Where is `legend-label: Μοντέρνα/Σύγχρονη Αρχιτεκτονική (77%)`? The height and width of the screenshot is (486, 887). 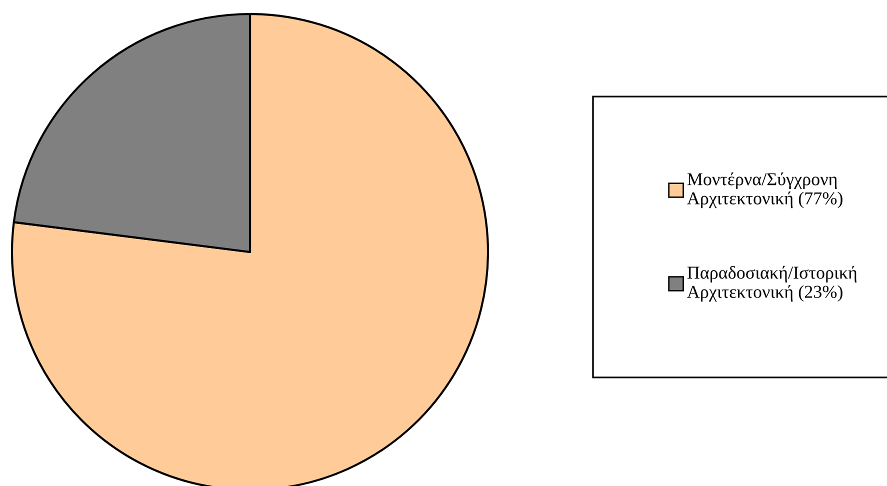 legend-label: Μοντέρνα/Σύγχρονη Αρχιτεκτονική (77%) is located at coordinates (764, 190).